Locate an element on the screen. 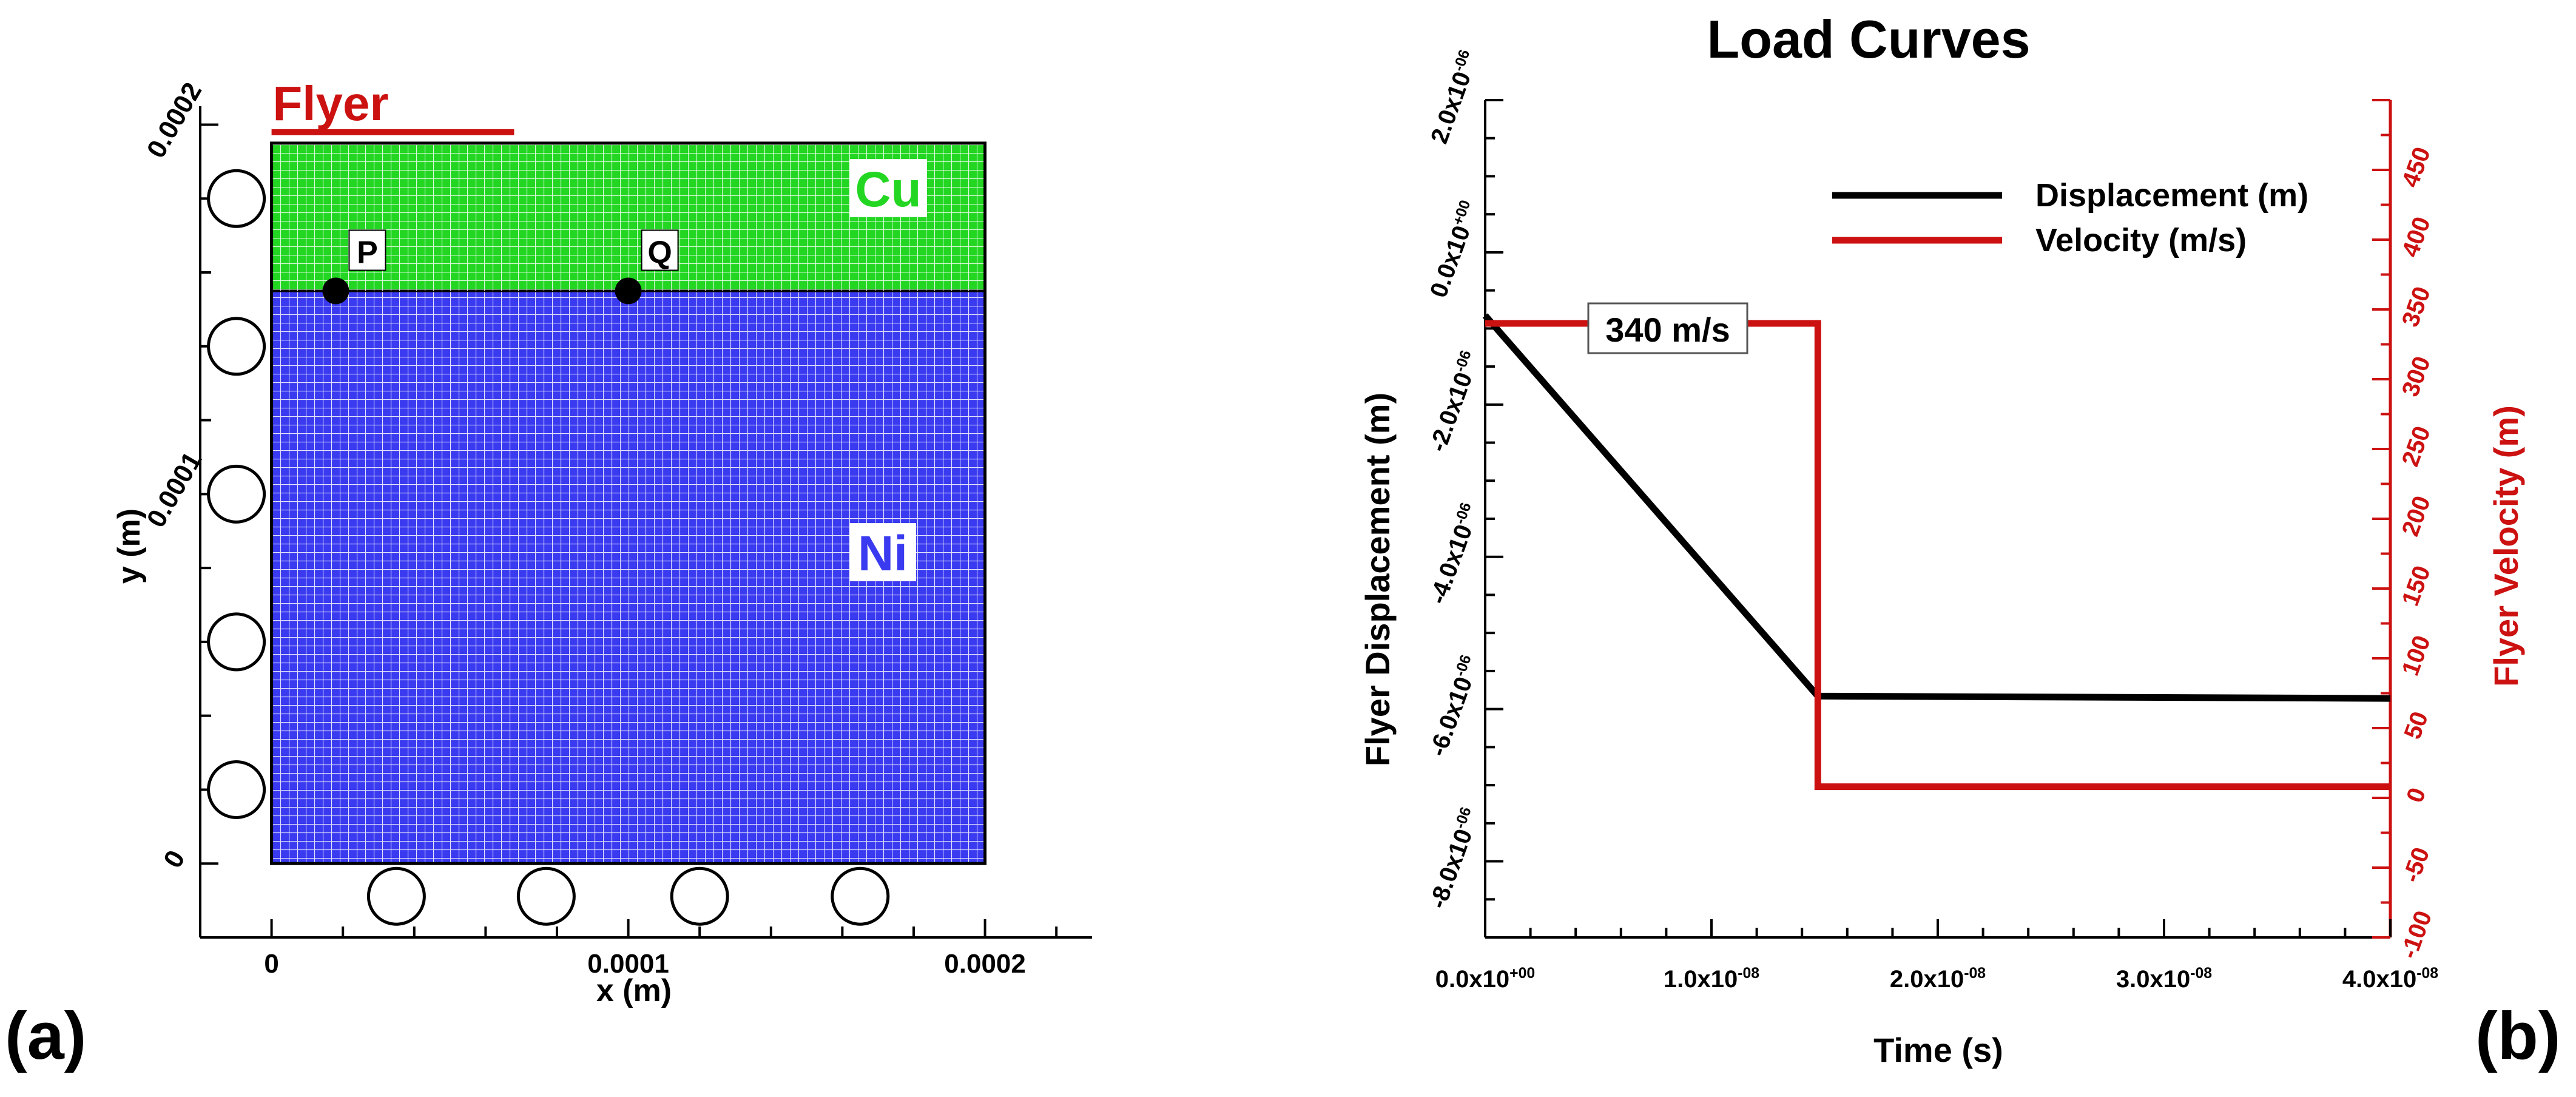 The image size is (2576, 1097). svg-text: Cu is located at coordinates (888, 189).